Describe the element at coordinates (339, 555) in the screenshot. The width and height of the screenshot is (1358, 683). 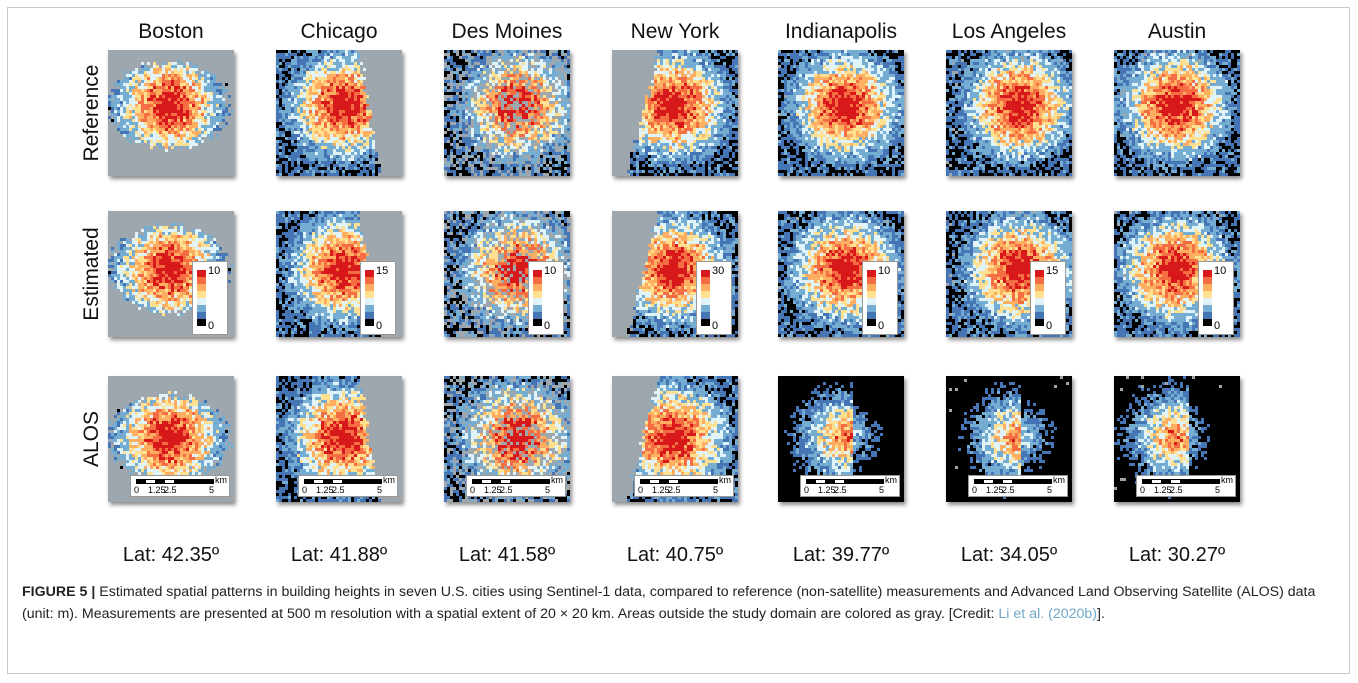
I see `latitude-label: Lat: 41.88º` at that location.